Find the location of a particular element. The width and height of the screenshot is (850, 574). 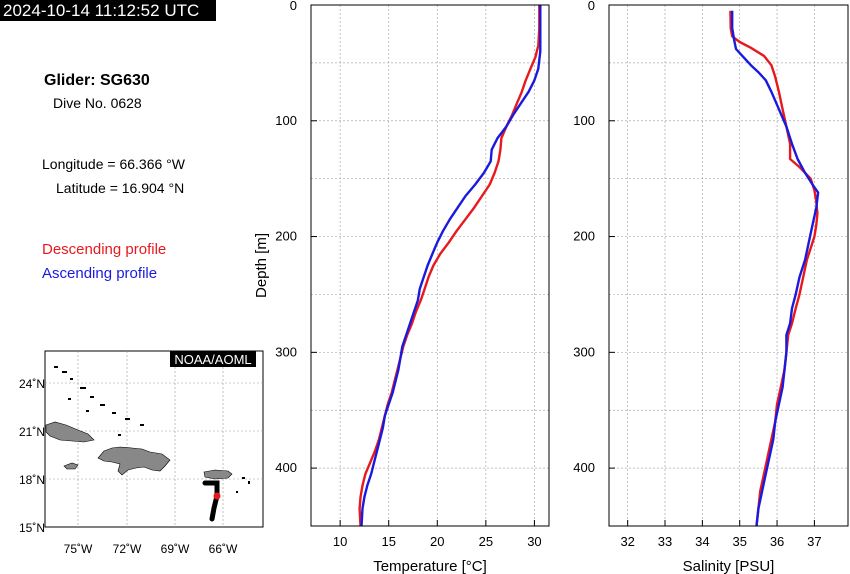

map-lon-tick: 69˚W is located at coordinates (175, 549).